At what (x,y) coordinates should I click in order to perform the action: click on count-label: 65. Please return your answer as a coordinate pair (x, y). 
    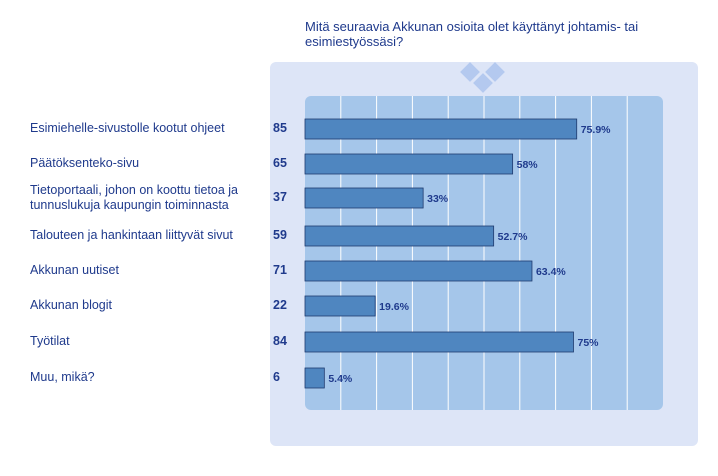
    Looking at the image, I should click on (280, 163).